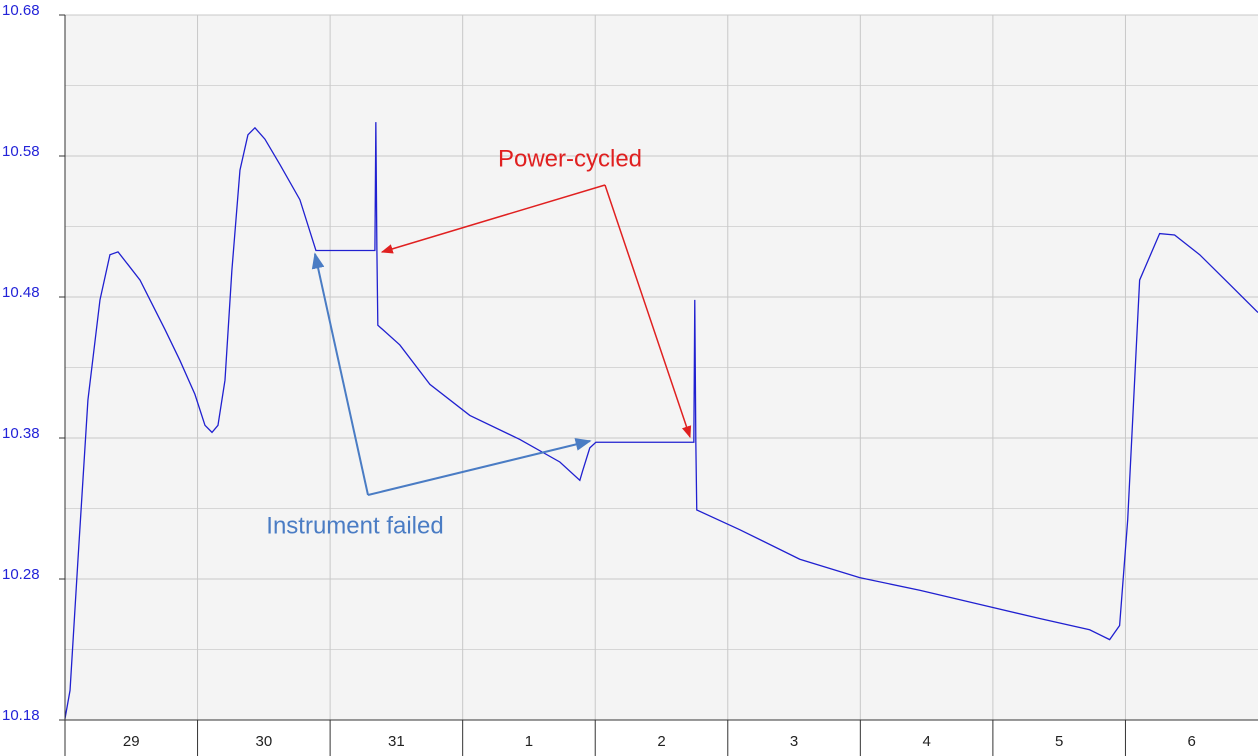 The height and width of the screenshot is (756, 1258). Describe the element at coordinates (21, 715) in the screenshot. I see `y-tick-label: 10.18` at that location.